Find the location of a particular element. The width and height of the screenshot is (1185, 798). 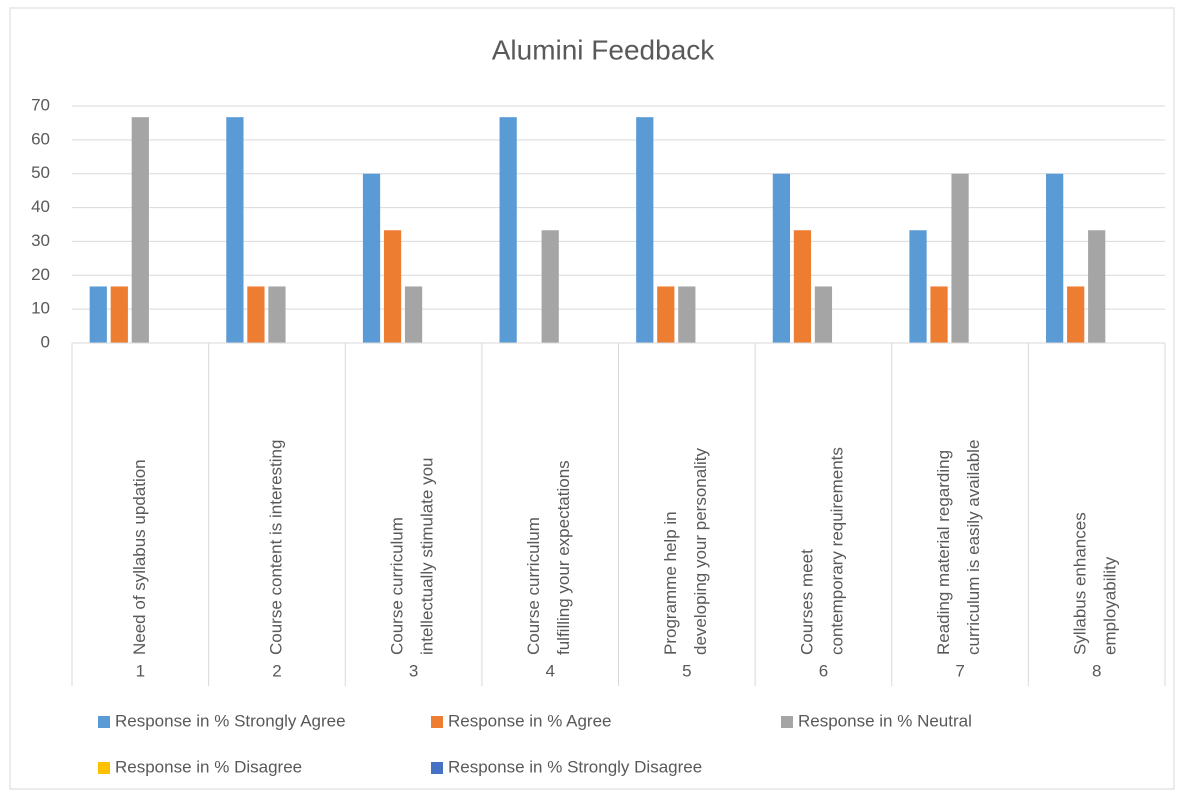

y-tick-label: 30 is located at coordinates (40, 240).